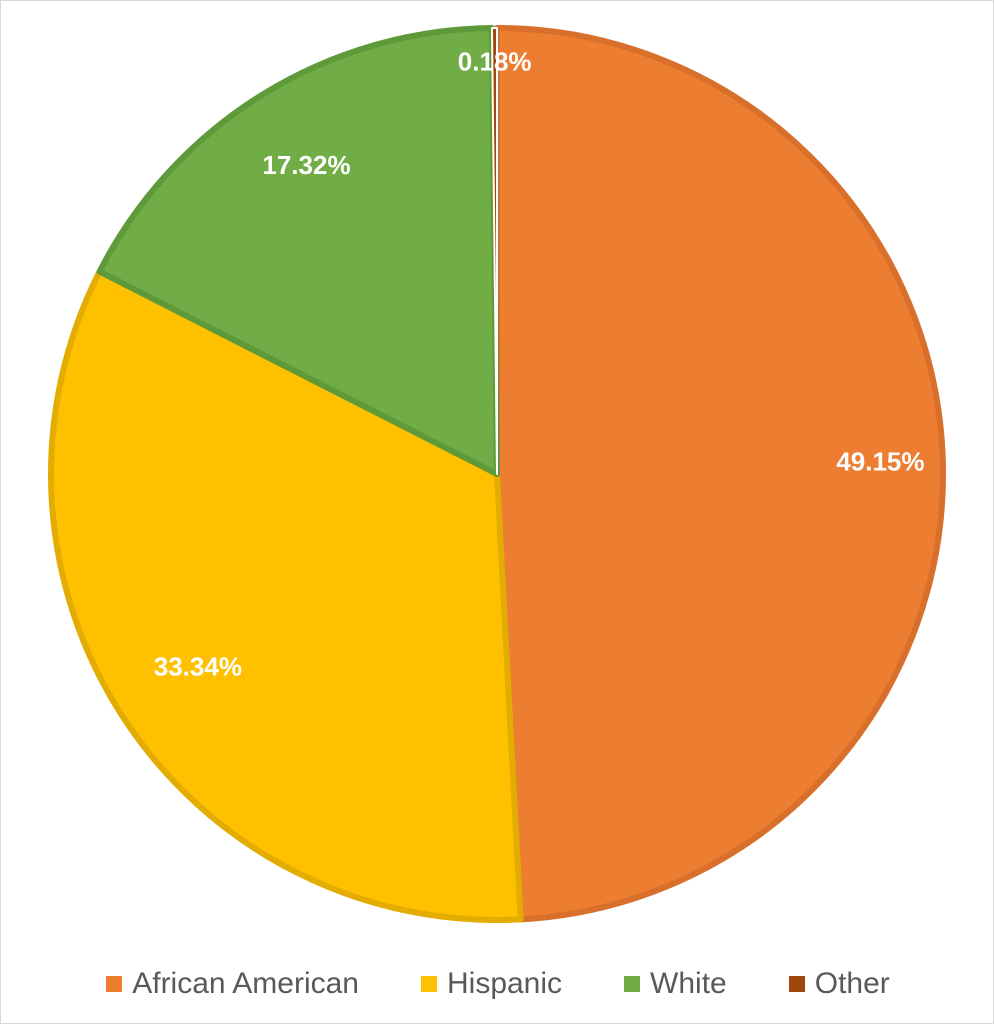  I want to click on data-label-hispanic: 33.34%, so click(198, 666).